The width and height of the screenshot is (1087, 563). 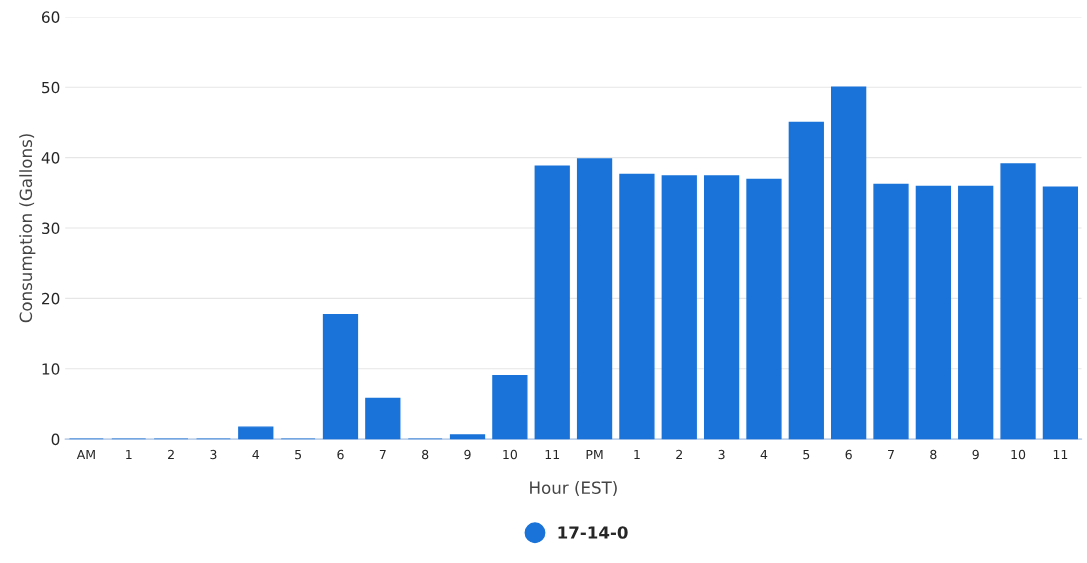 I want to click on legend-label: 17-14-0, so click(x=593, y=532).